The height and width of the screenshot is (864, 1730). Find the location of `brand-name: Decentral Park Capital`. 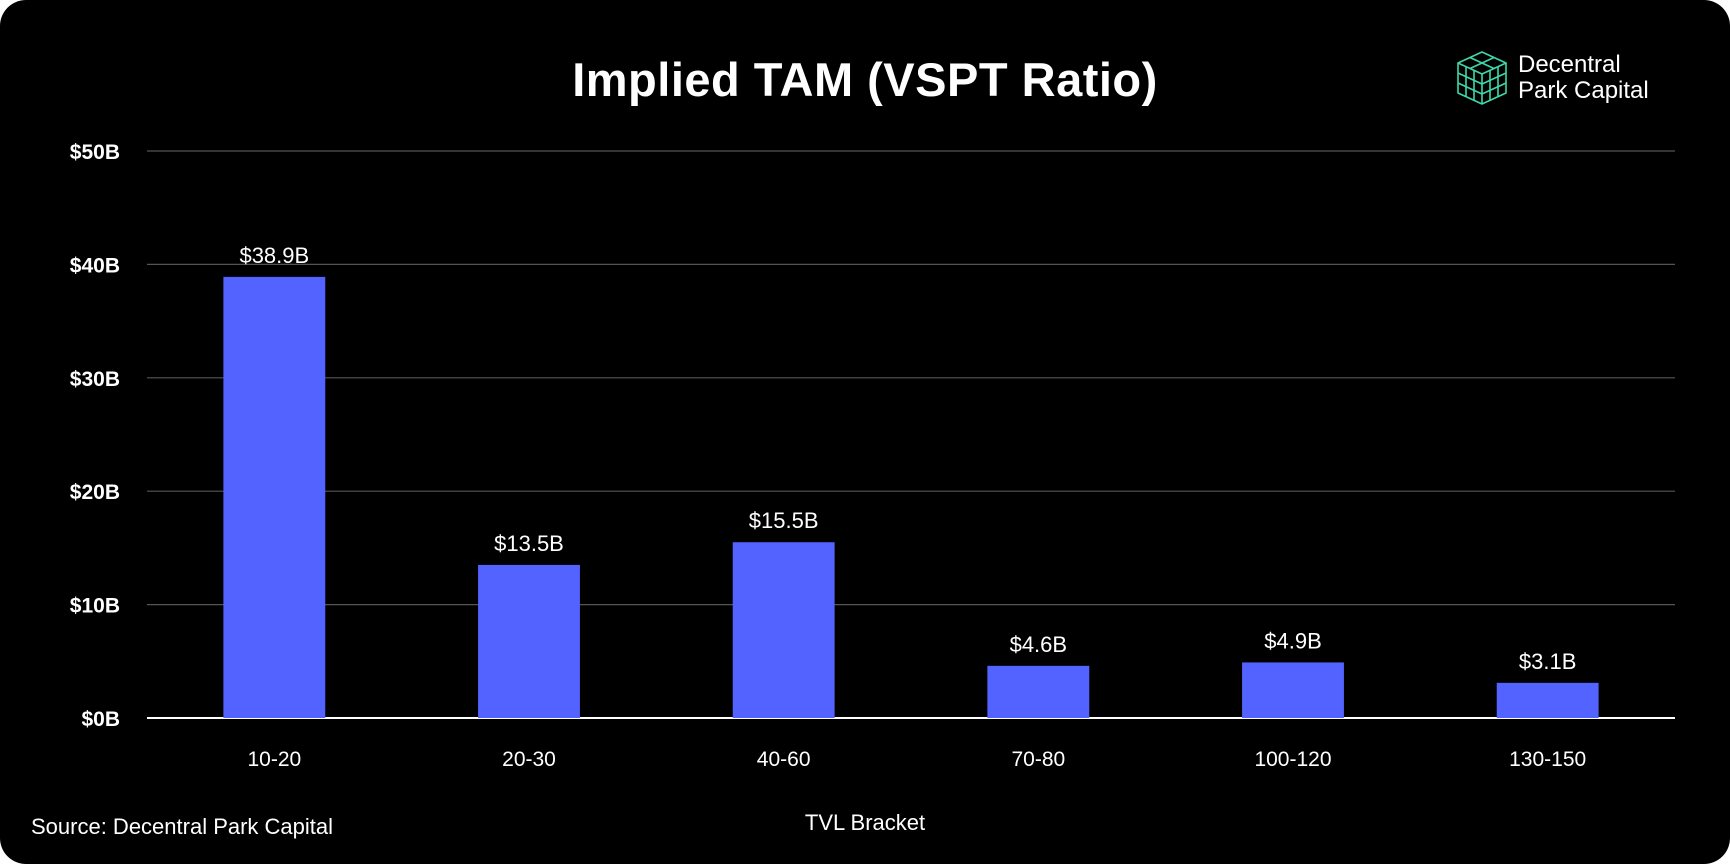

brand-name: Decentral Park Capital is located at coordinates (1583, 78).